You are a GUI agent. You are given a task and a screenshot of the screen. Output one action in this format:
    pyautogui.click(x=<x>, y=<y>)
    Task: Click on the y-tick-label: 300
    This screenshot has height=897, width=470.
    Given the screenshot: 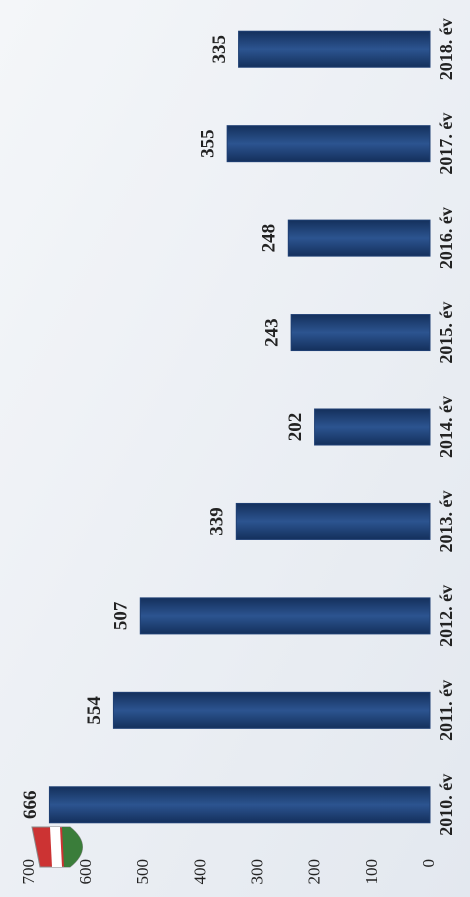 What is the action you would take?
    pyautogui.click(x=256, y=872)
    